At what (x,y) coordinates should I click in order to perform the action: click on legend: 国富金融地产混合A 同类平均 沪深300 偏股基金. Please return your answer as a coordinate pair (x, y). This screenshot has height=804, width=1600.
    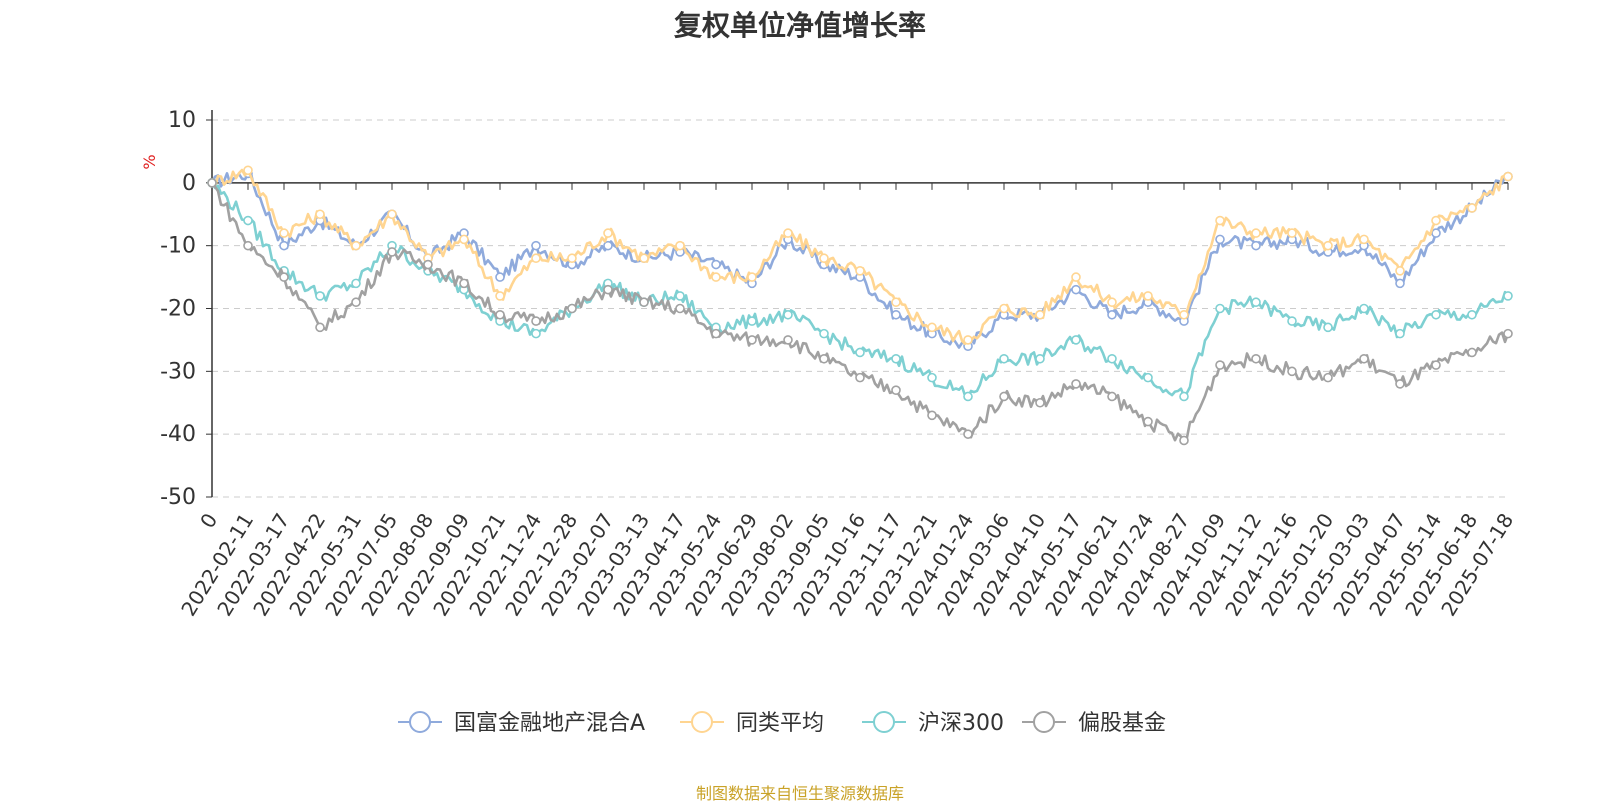
    Looking at the image, I should click on (782, 723).